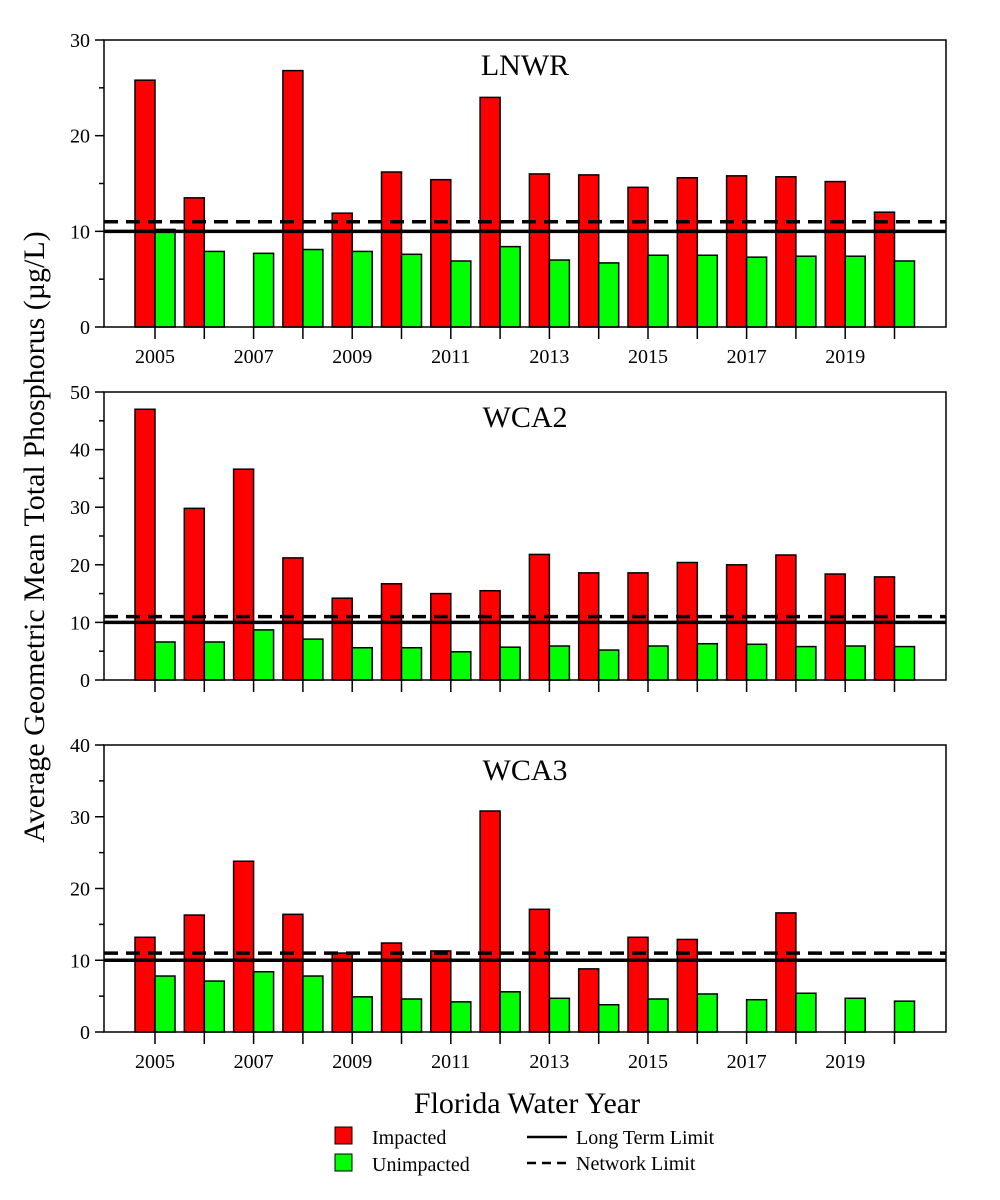  I want to click on bar-impacted-2016, so click(687, 252).